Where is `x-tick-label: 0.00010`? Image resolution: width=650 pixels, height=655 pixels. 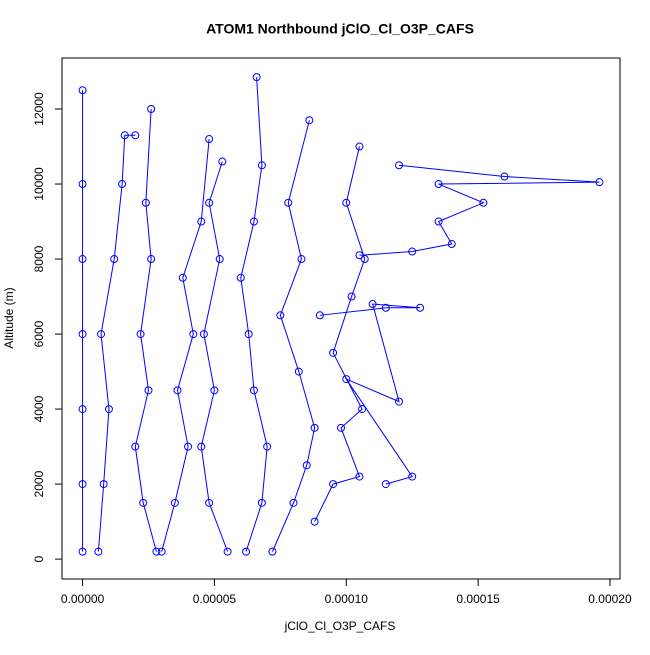 x-tick-label: 0.00010 is located at coordinates (347, 599).